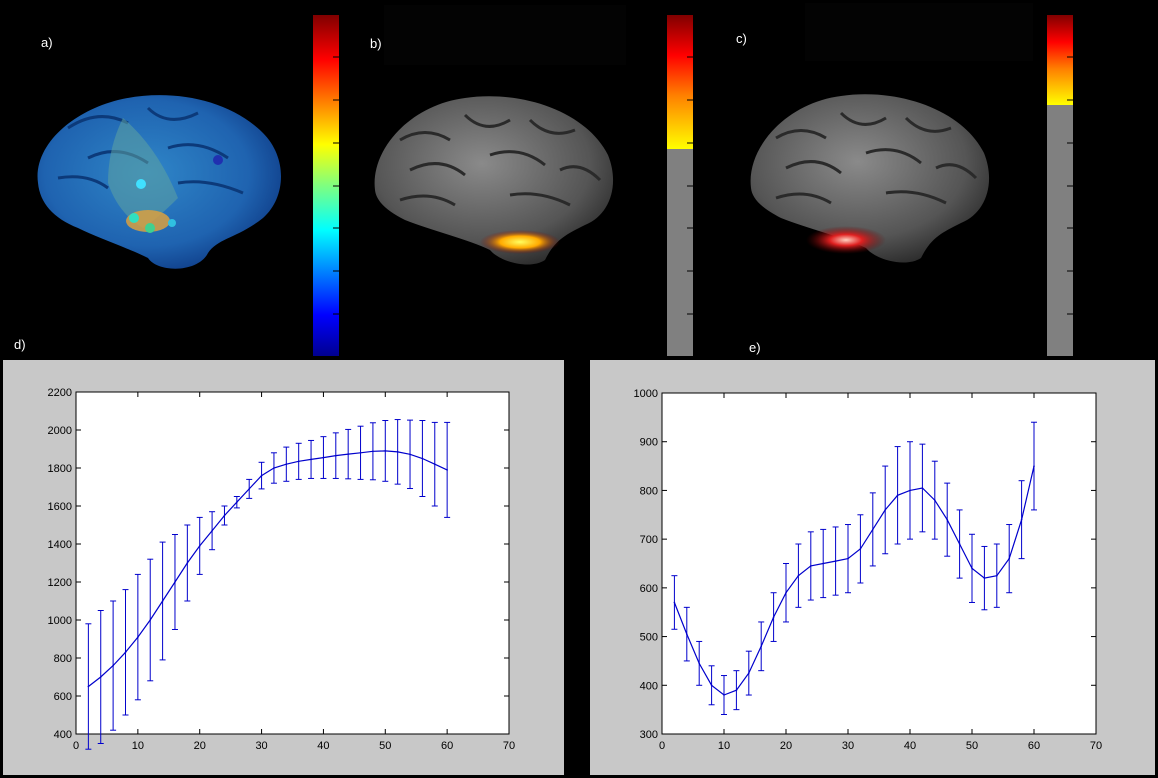 The height and width of the screenshot is (778, 1158). Describe the element at coordinates (47, 42) in the screenshot. I see `panel-a-label: a)` at that location.